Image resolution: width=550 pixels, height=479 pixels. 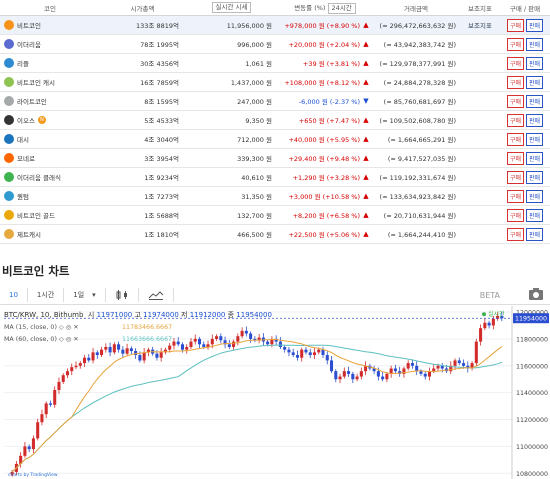 I want to click on coin-name-cell: 퀀텀, so click(x=50, y=196).